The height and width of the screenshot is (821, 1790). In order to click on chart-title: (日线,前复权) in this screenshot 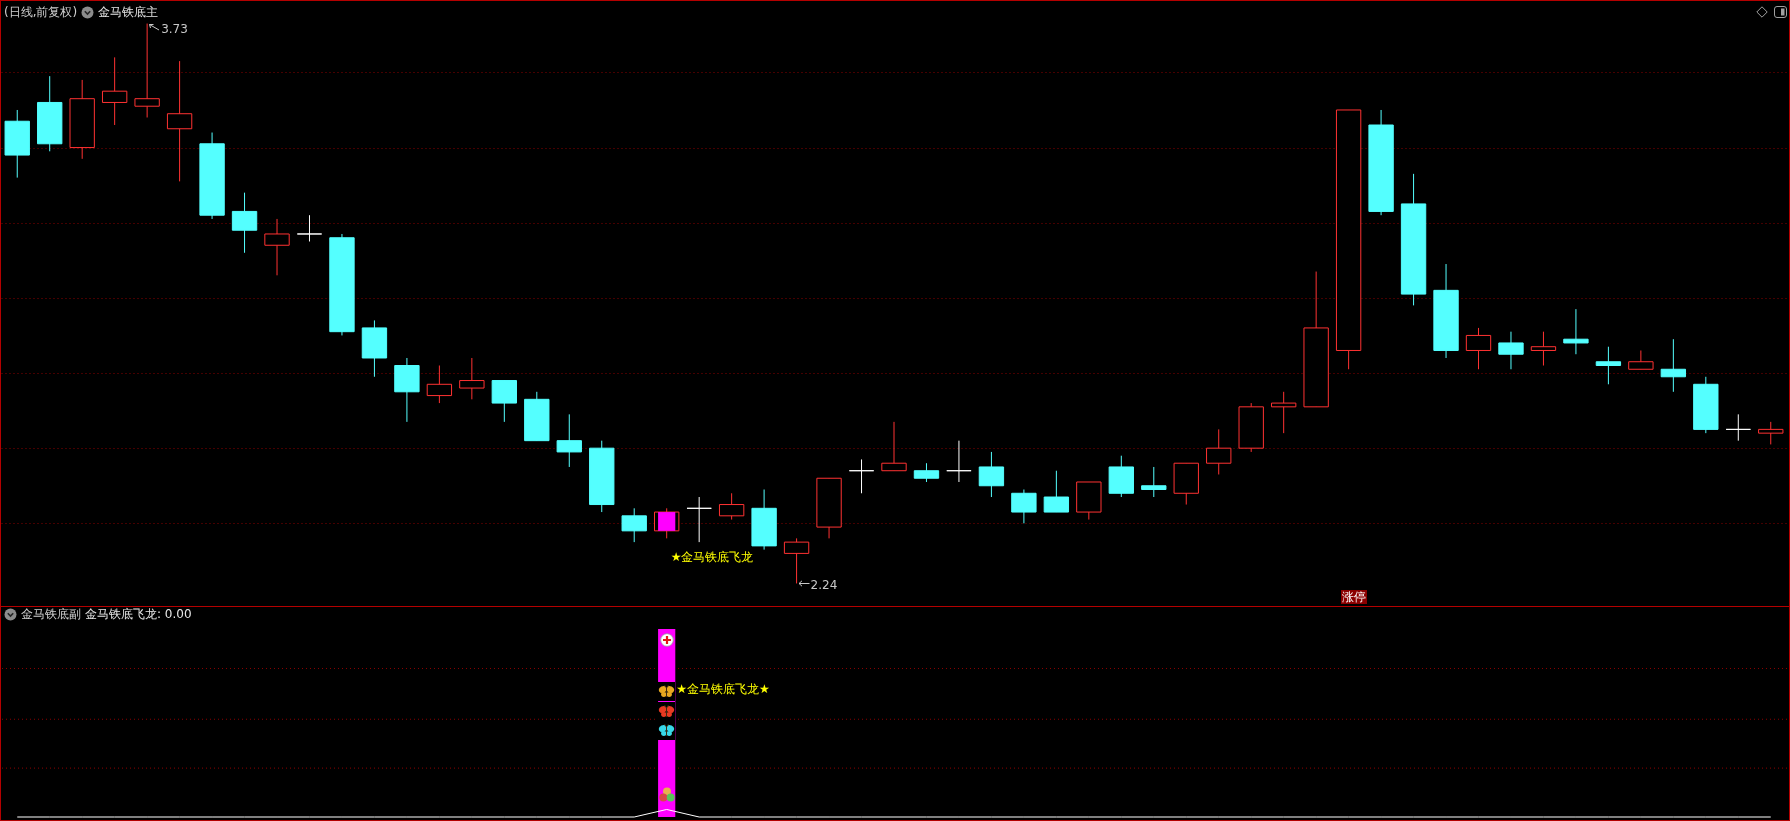, I will do `click(41, 12)`.